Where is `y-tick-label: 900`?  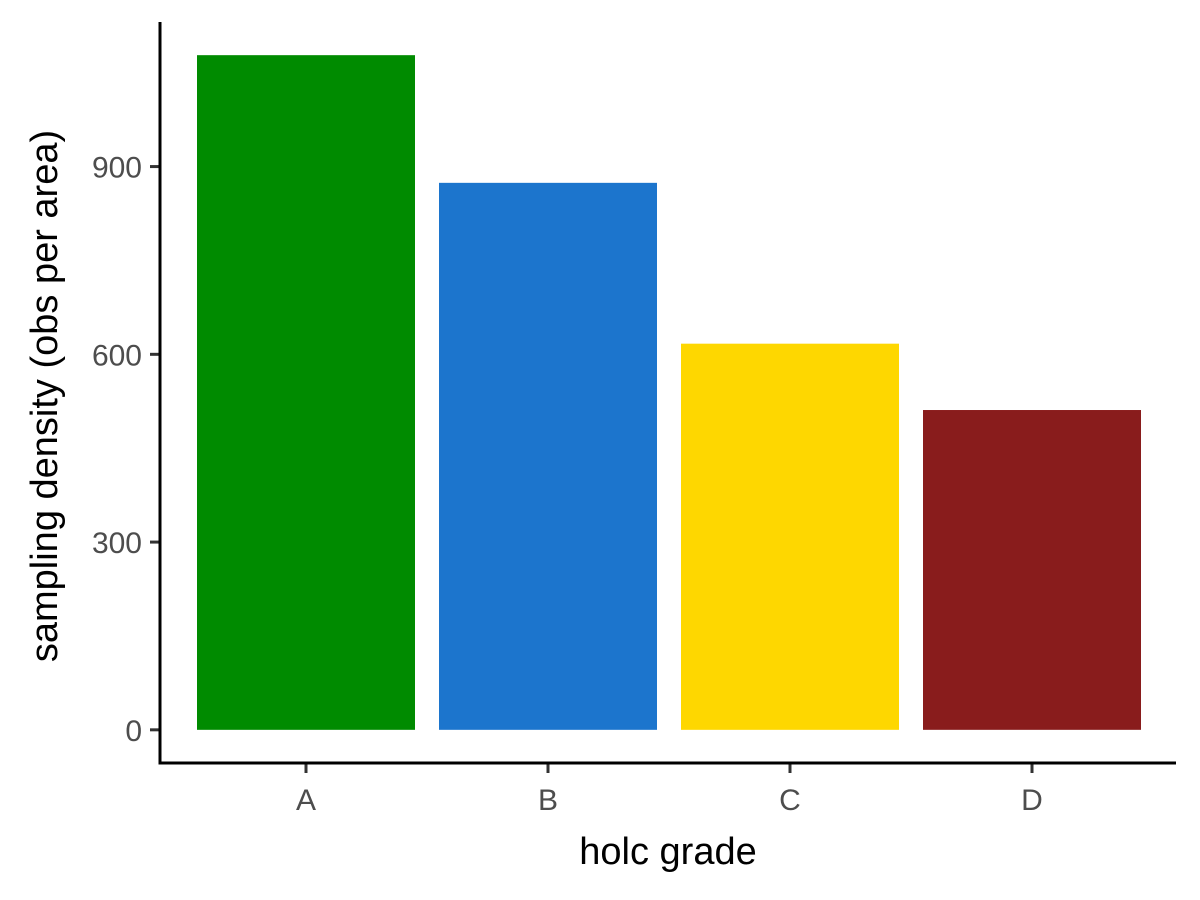 y-tick-label: 900 is located at coordinates (117, 168).